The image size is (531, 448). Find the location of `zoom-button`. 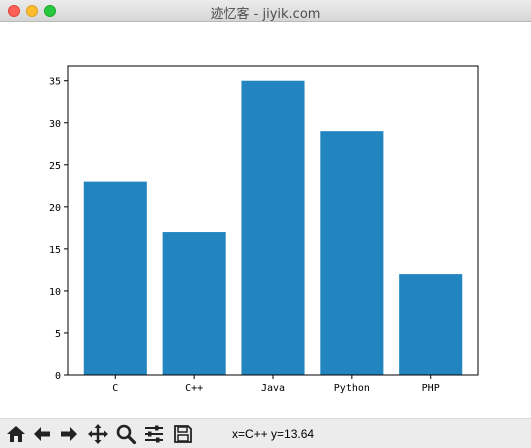

zoom-button is located at coordinates (126, 434).